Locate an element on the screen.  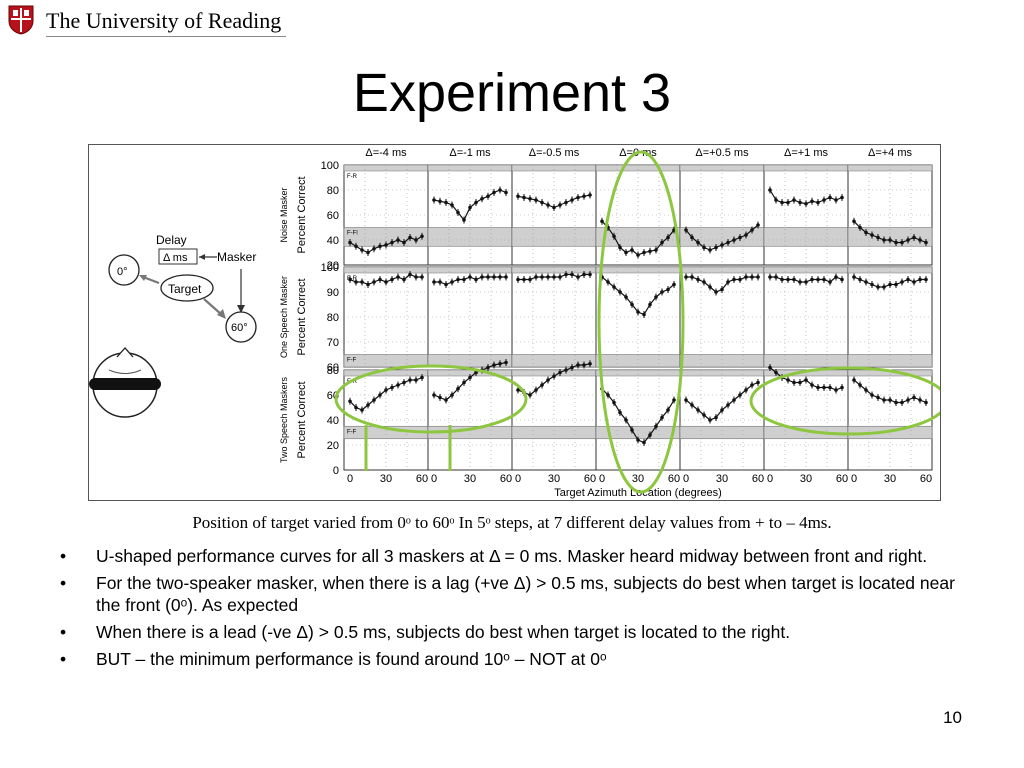
zero-degree-node is located at coordinates (124, 270).